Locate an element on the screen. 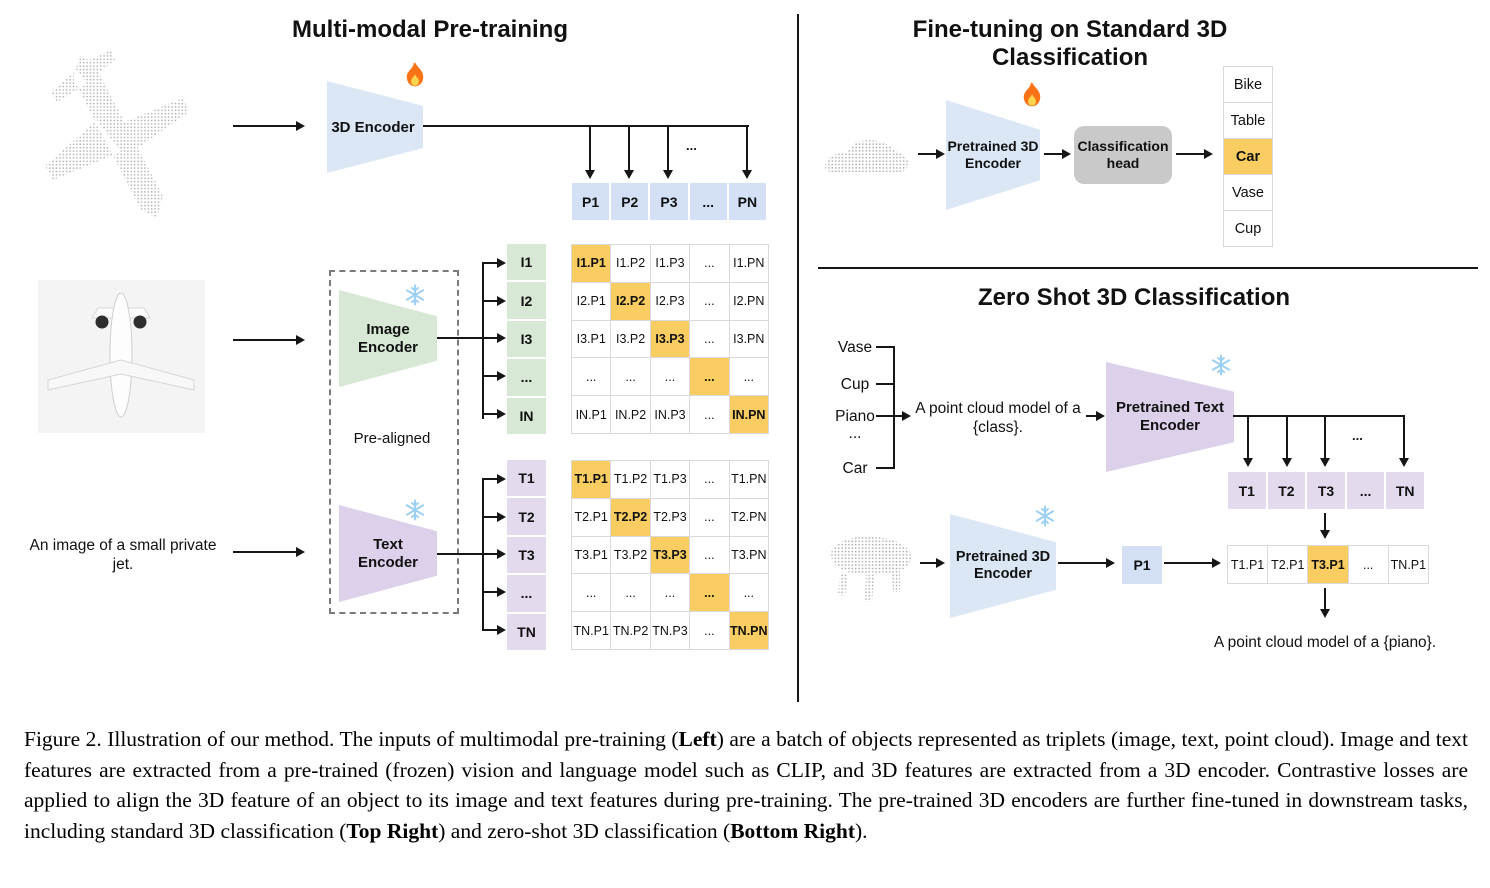 This screenshot has height=888, width=1490. vertical-divider is located at coordinates (798, 358).